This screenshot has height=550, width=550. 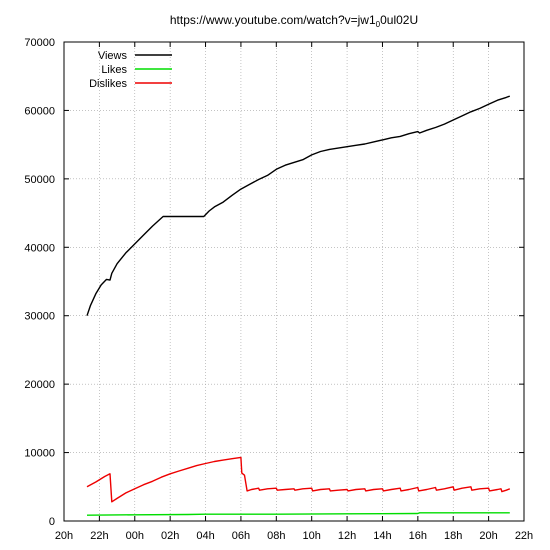 What do you see at coordinates (399, 20) in the screenshot?
I see `chart-title-part-2: 0ul02U` at bounding box center [399, 20].